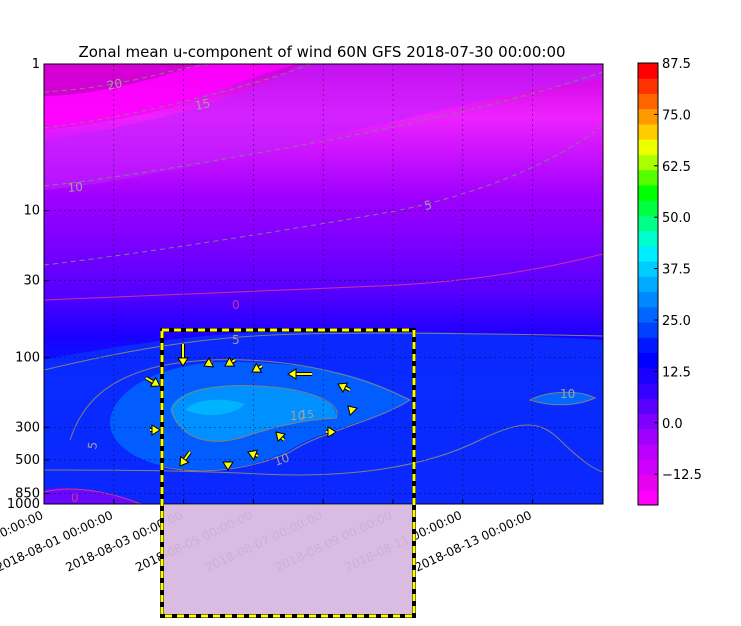 This screenshot has width=741, height=626. Describe the element at coordinates (472, 541) in the screenshot. I see `x-tick-label: 2018-08-13 00:00:00` at that location.